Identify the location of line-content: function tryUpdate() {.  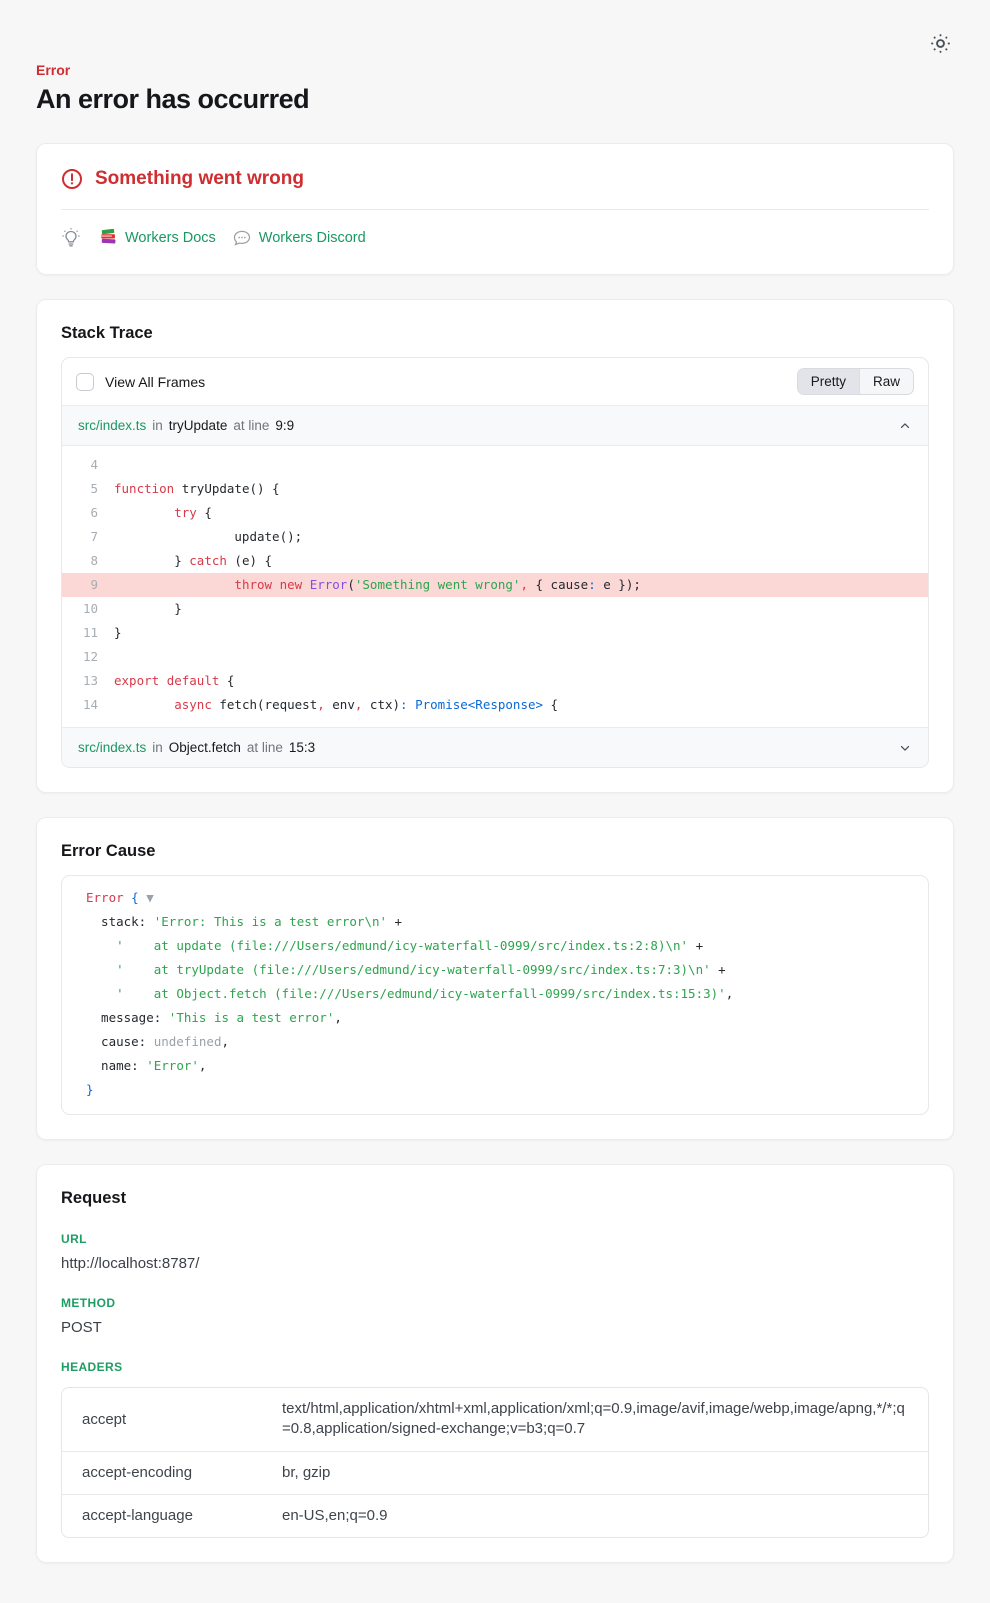
(197, 489).